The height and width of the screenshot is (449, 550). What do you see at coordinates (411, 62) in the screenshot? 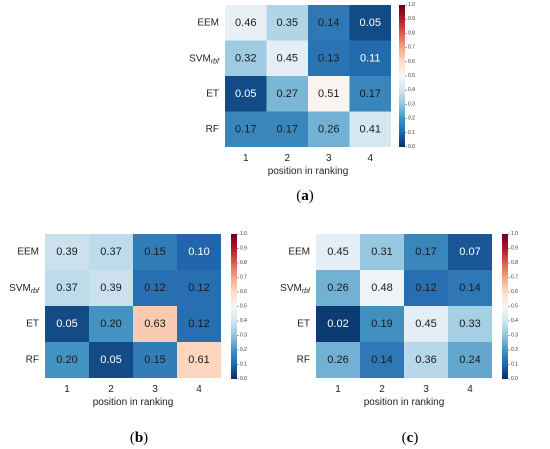
I see `colorbar-tick-label: 0.6` at bounding box center [411, 62].